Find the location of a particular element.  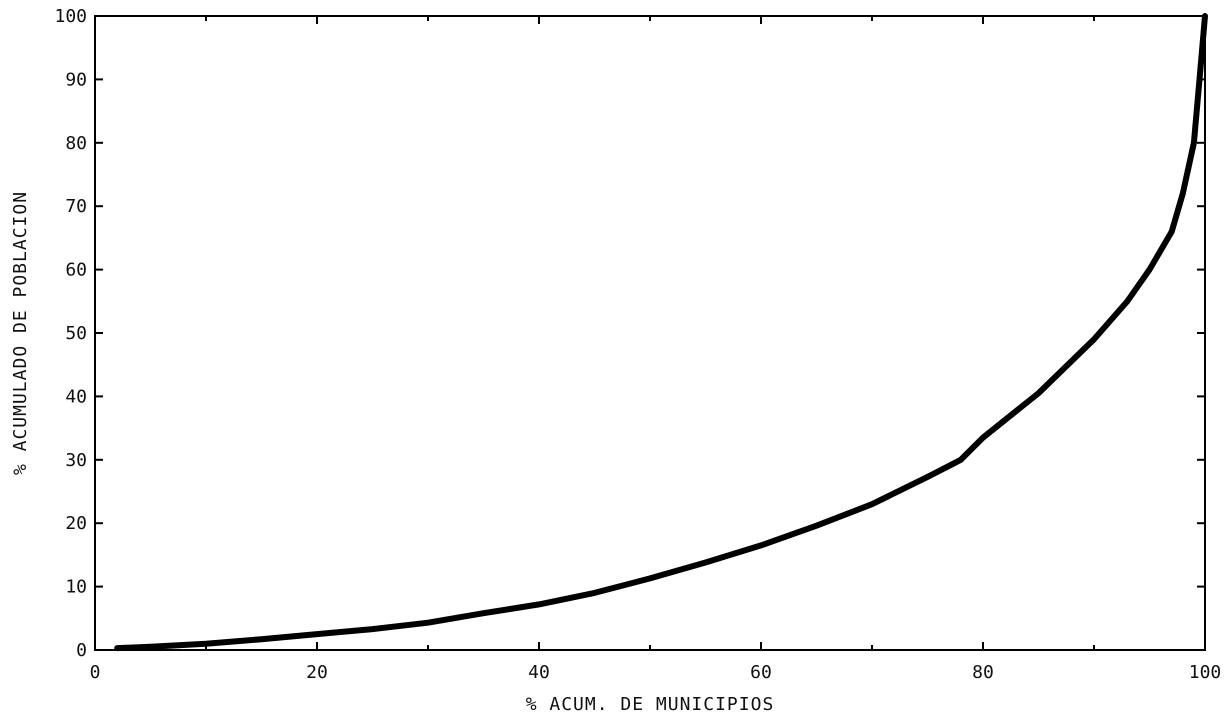

y-tick-label: 80 is located at coordinates (76, 143).